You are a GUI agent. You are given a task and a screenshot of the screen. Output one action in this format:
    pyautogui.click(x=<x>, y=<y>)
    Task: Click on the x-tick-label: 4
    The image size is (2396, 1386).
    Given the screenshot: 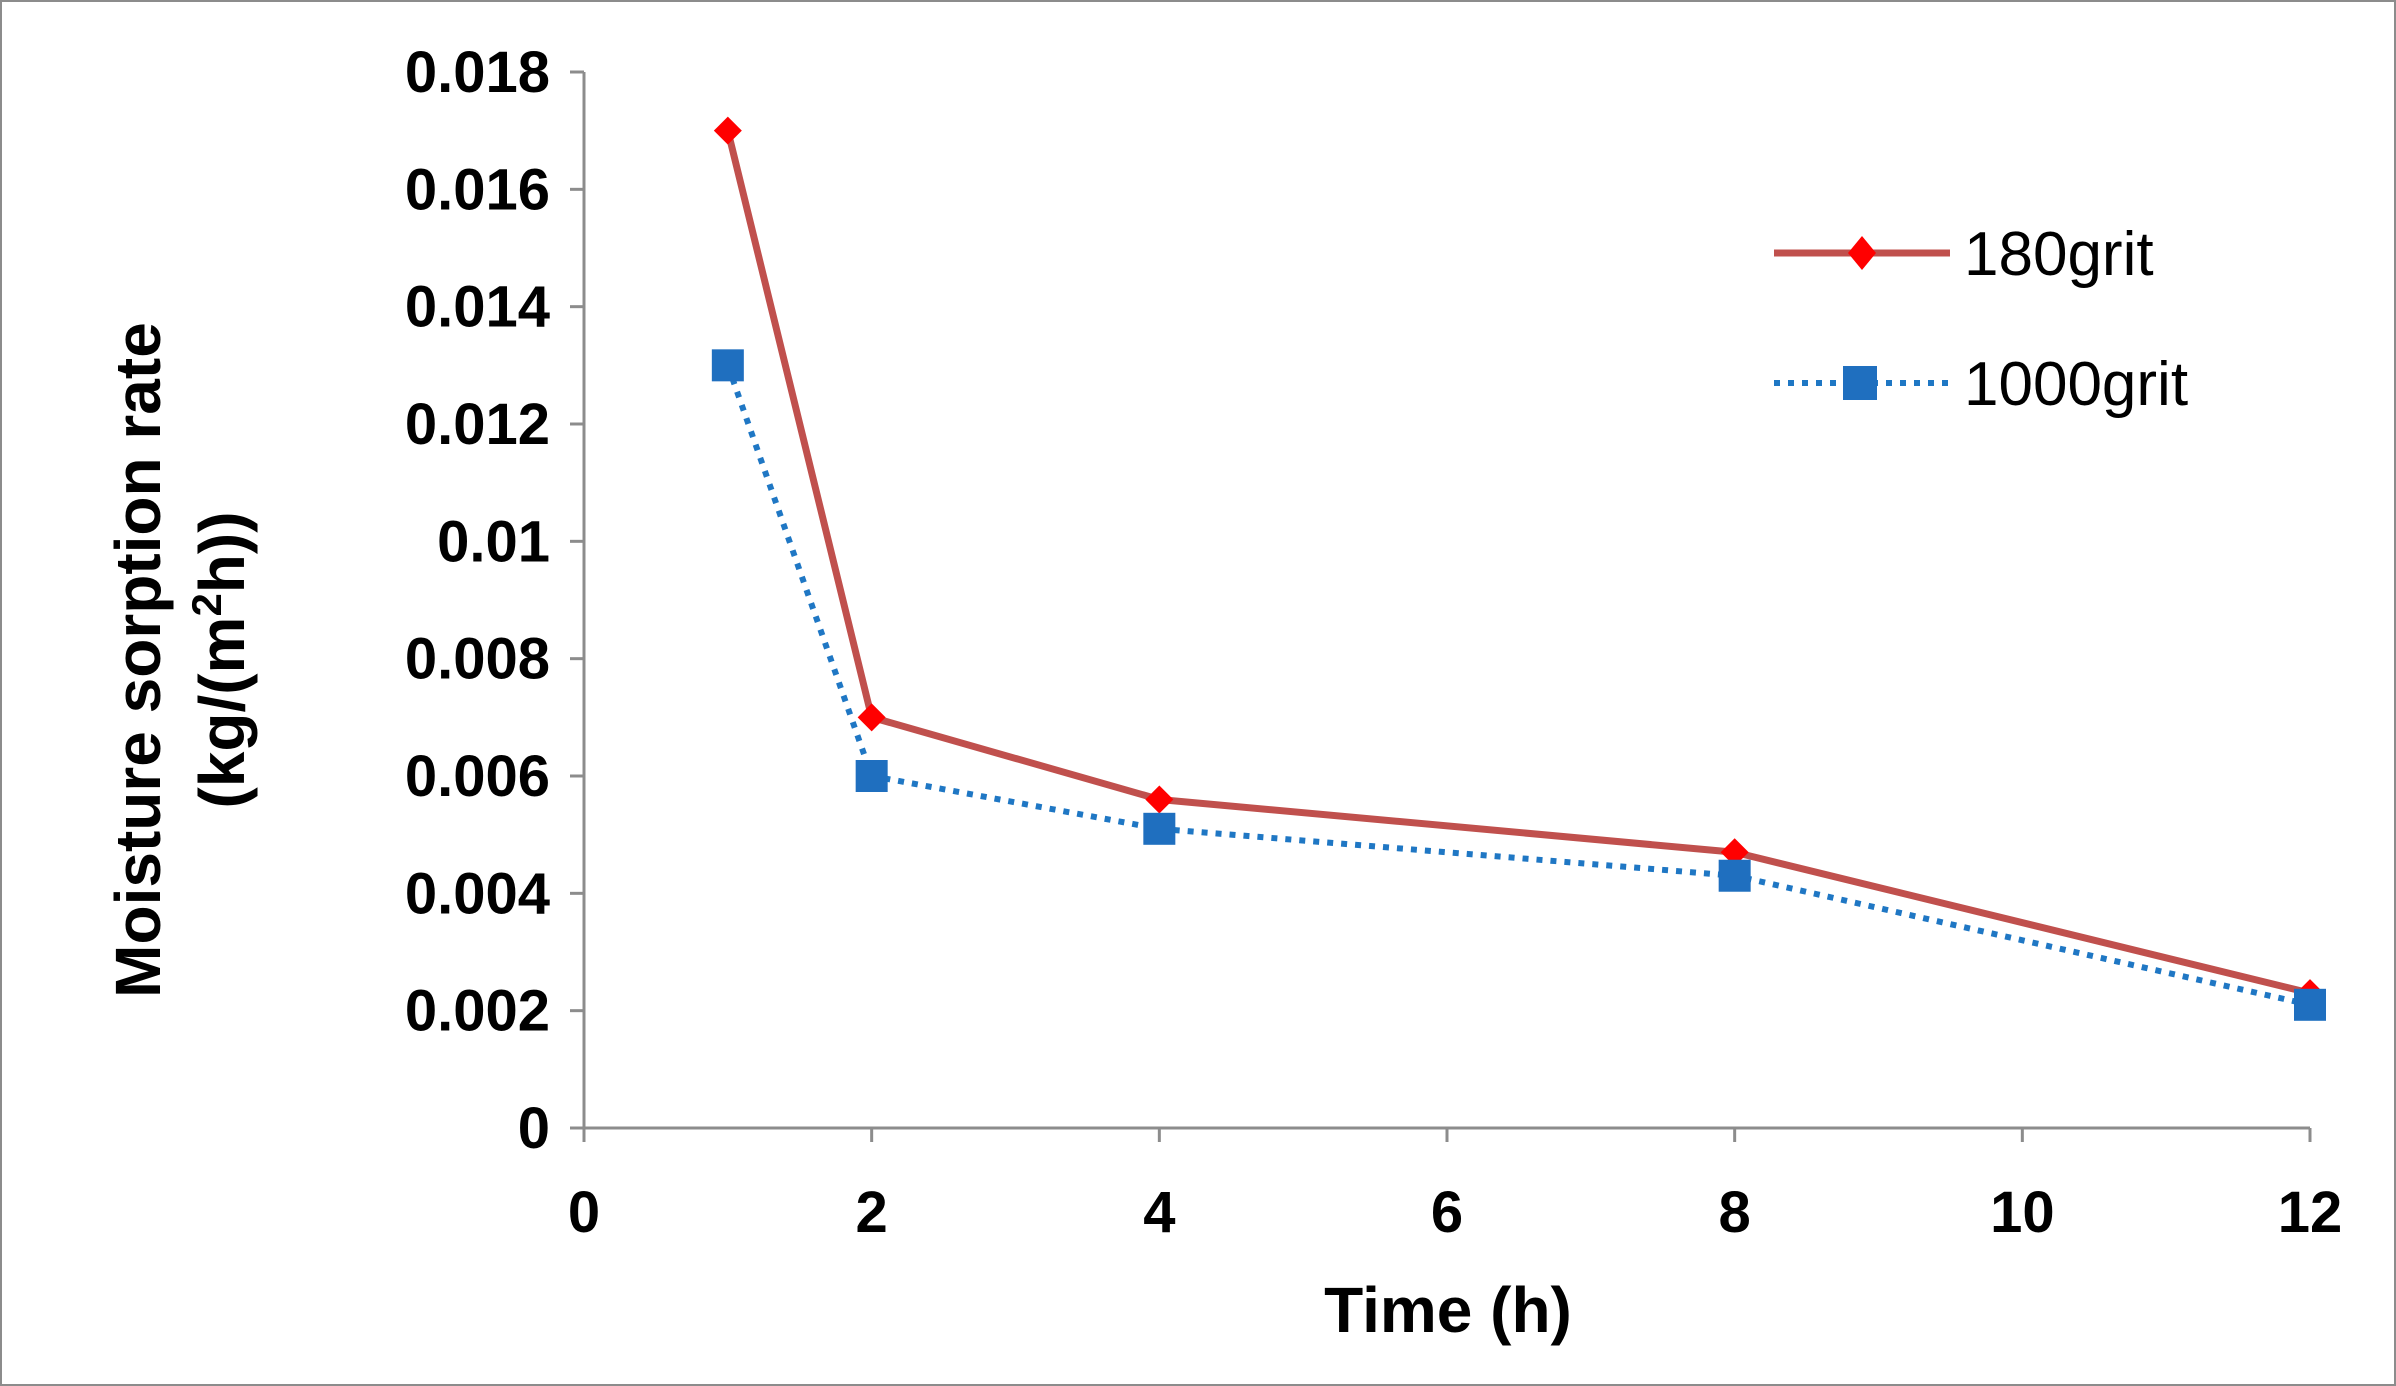 What is the action you would take?
    pyautogui.click(x=1159, y=1212)
    